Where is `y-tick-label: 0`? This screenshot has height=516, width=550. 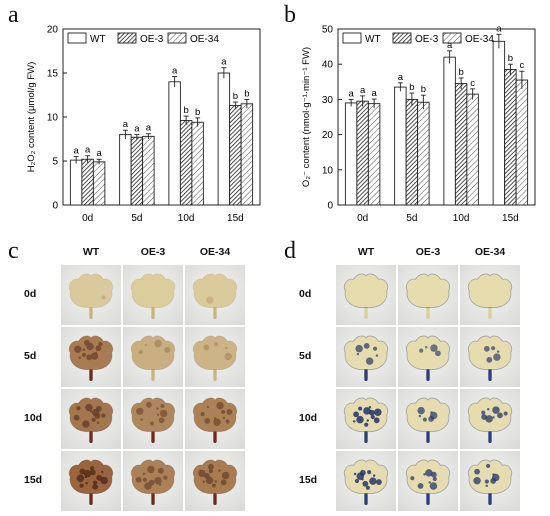 y-tick-label: 0 is located at coordinates (330, 206).